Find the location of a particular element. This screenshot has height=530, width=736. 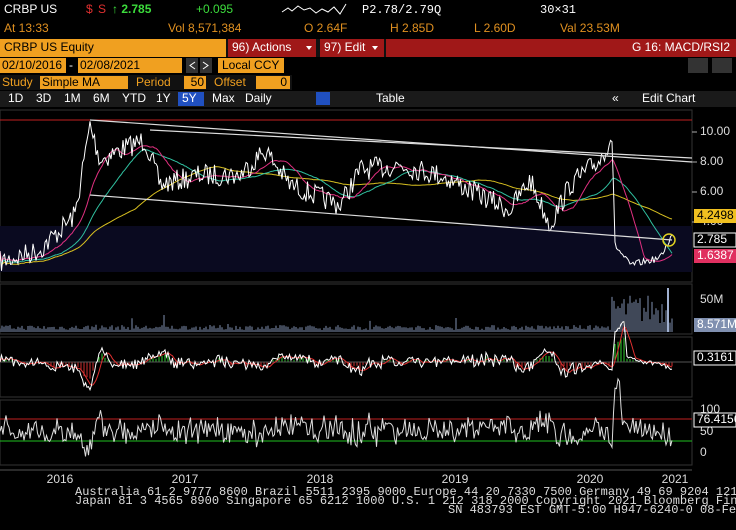

volume-last-label: 8.571M is located at coordinates (716, 324).